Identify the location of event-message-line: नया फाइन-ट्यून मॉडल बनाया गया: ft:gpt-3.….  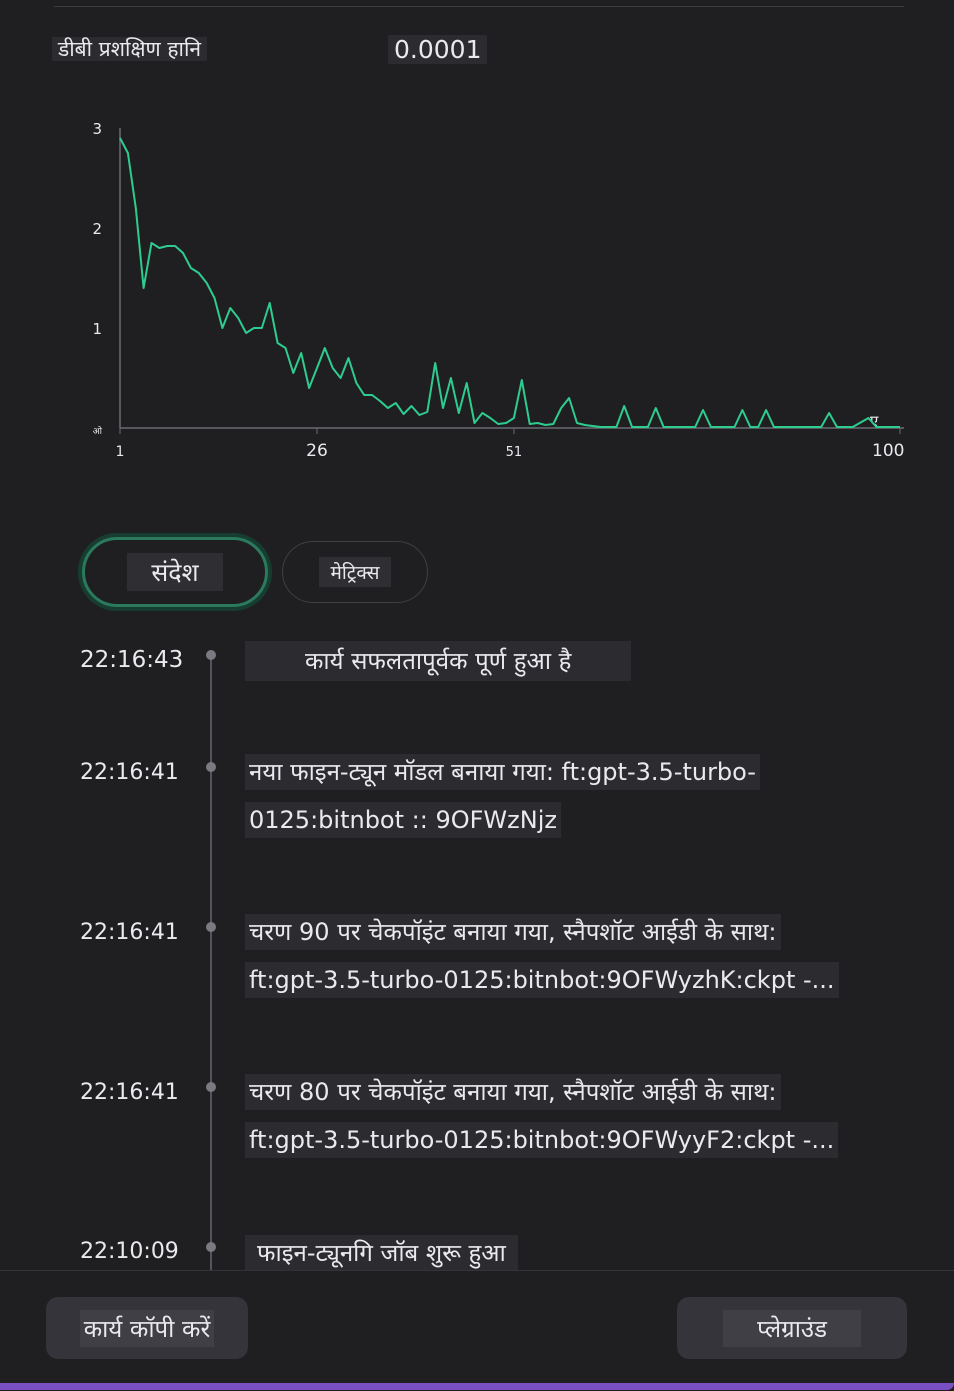
(502, 772).